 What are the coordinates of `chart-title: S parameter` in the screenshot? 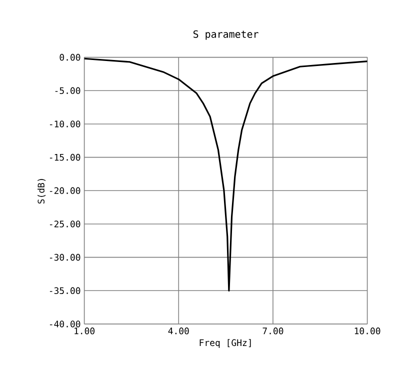 It's located at (225, 35).